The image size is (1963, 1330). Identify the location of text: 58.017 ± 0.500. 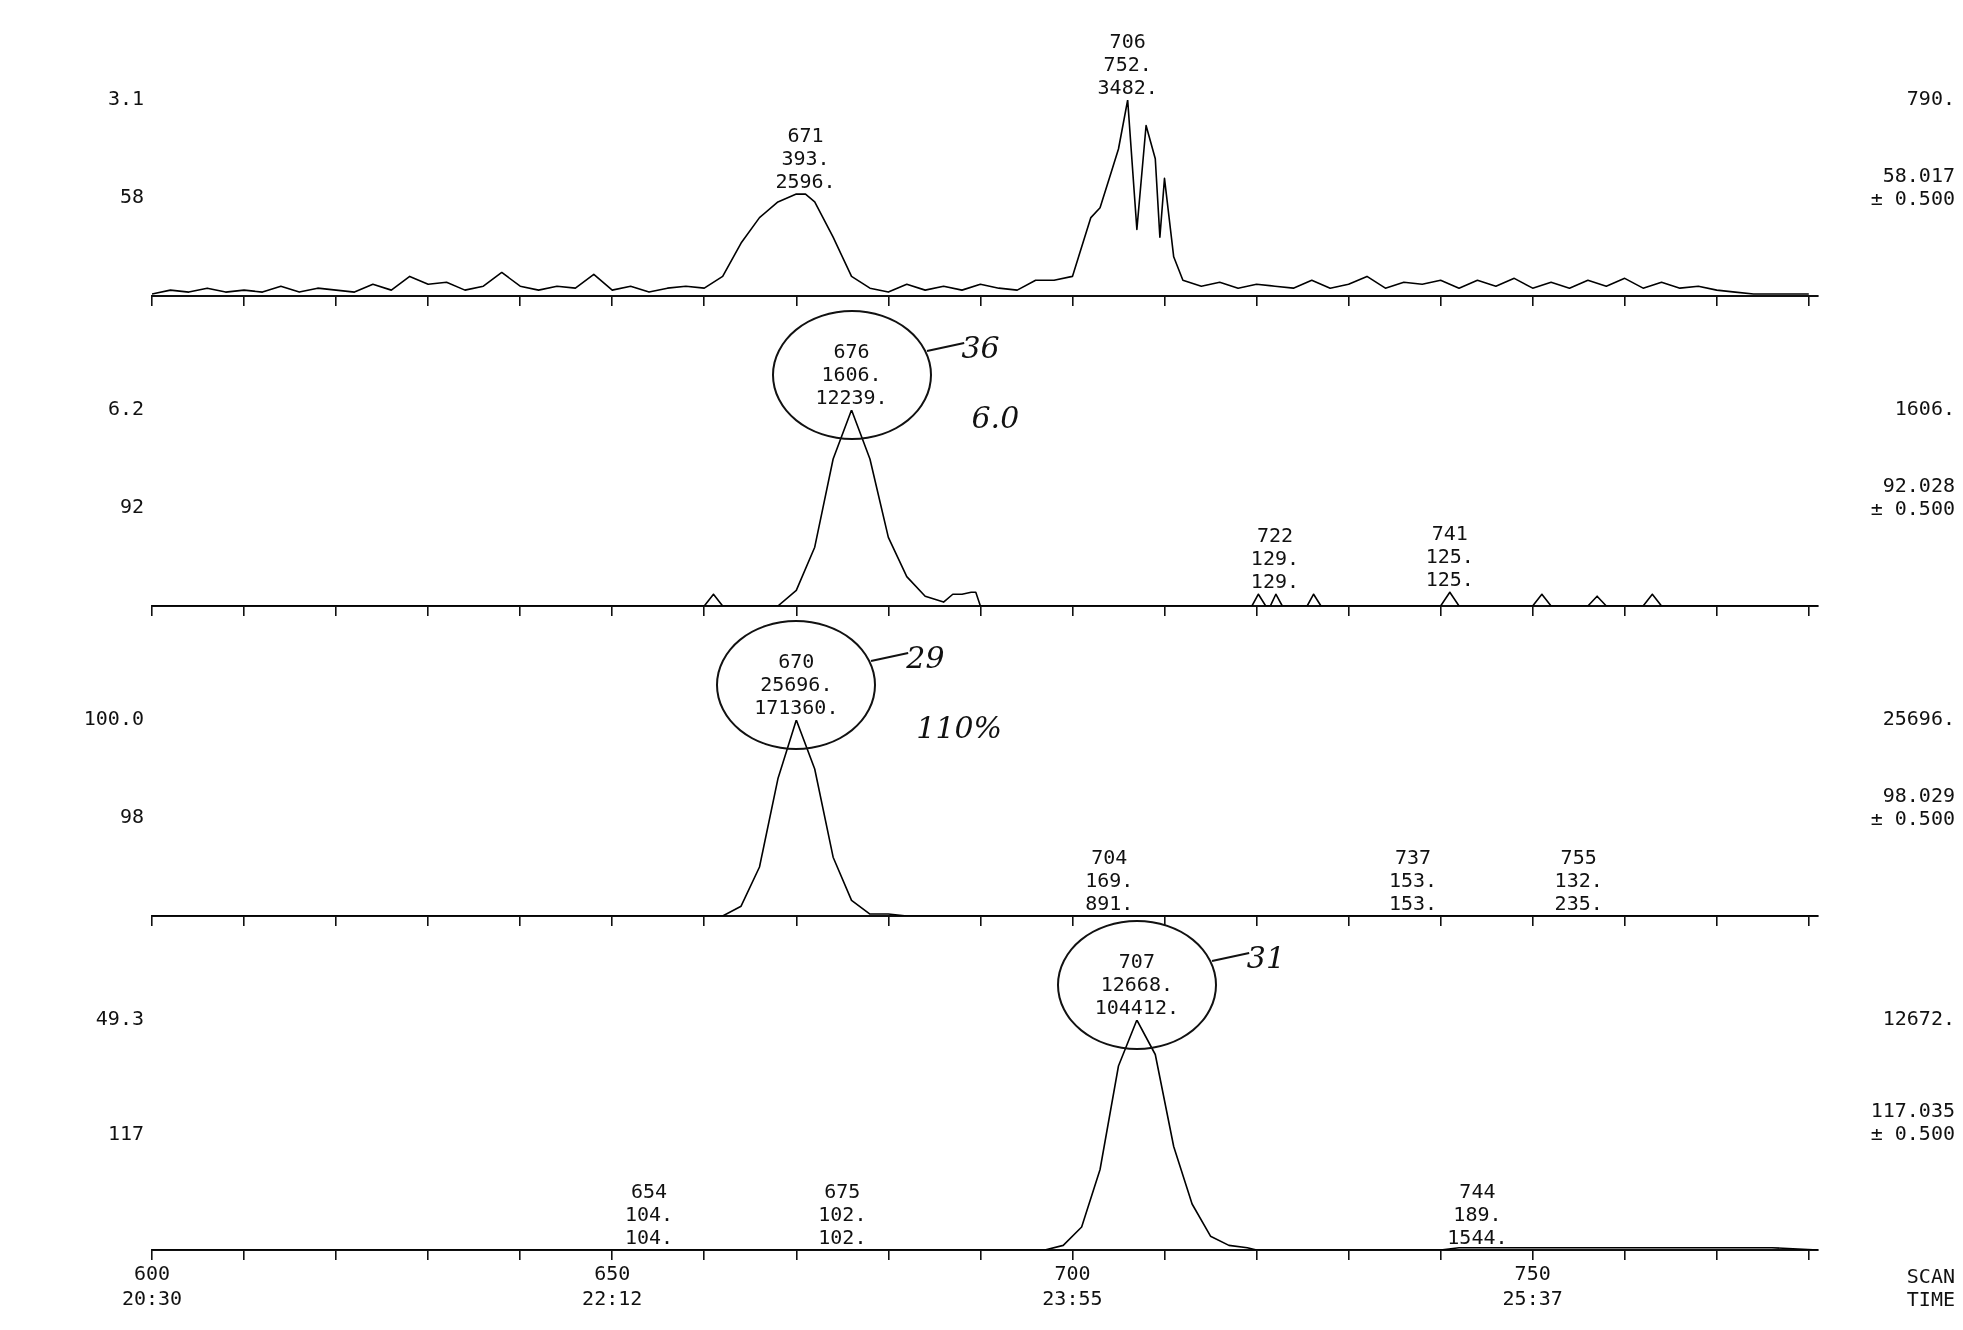
(1912, 186).